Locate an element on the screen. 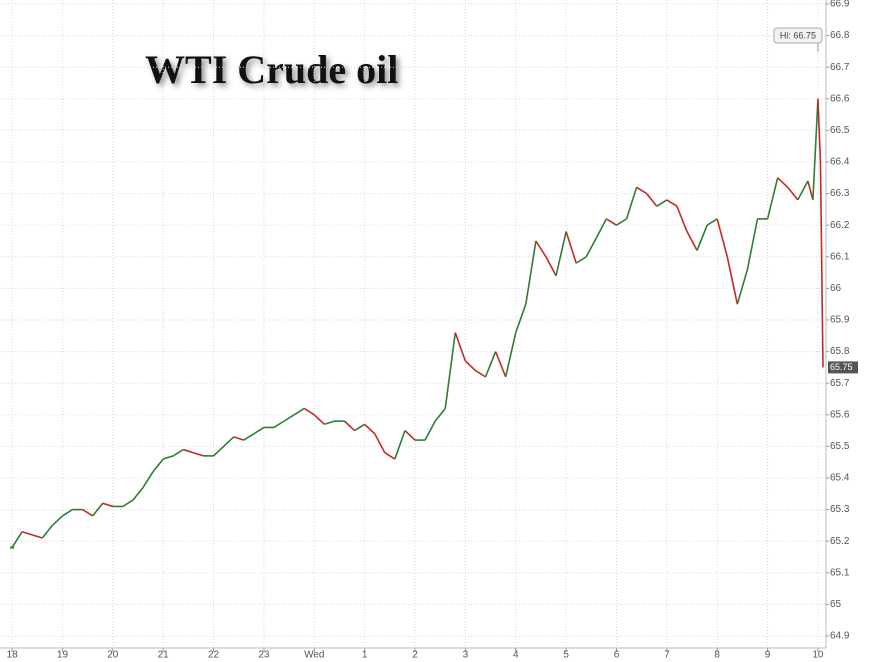  y-tick-label: 66.1 is located at coordinates (840, 256).